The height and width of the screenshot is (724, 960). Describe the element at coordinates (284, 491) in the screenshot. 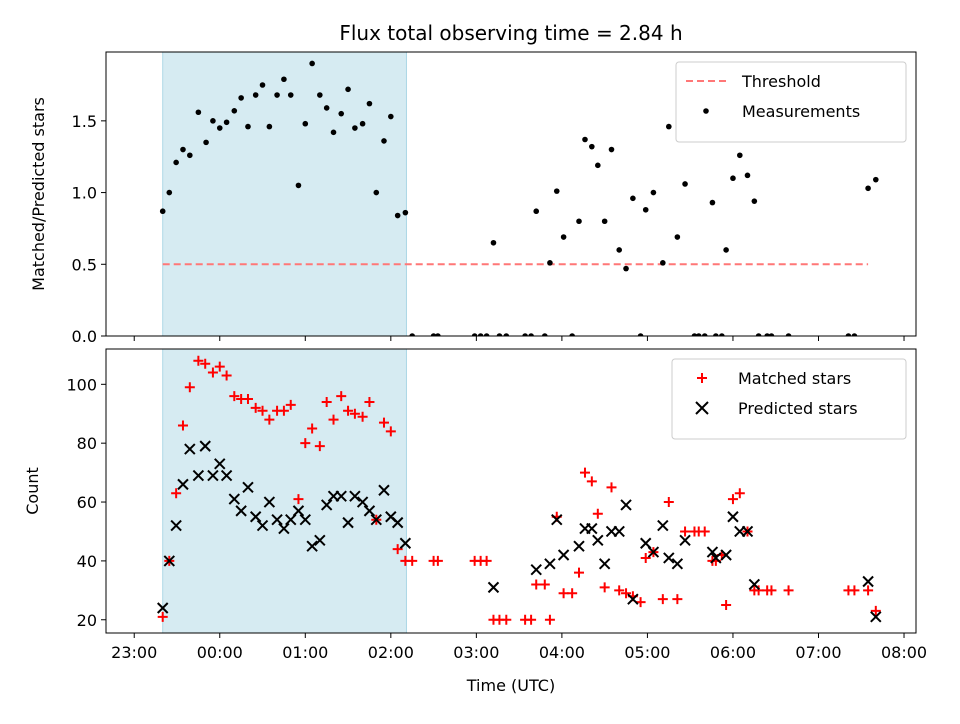

I see `observing-window-shade` at that location.